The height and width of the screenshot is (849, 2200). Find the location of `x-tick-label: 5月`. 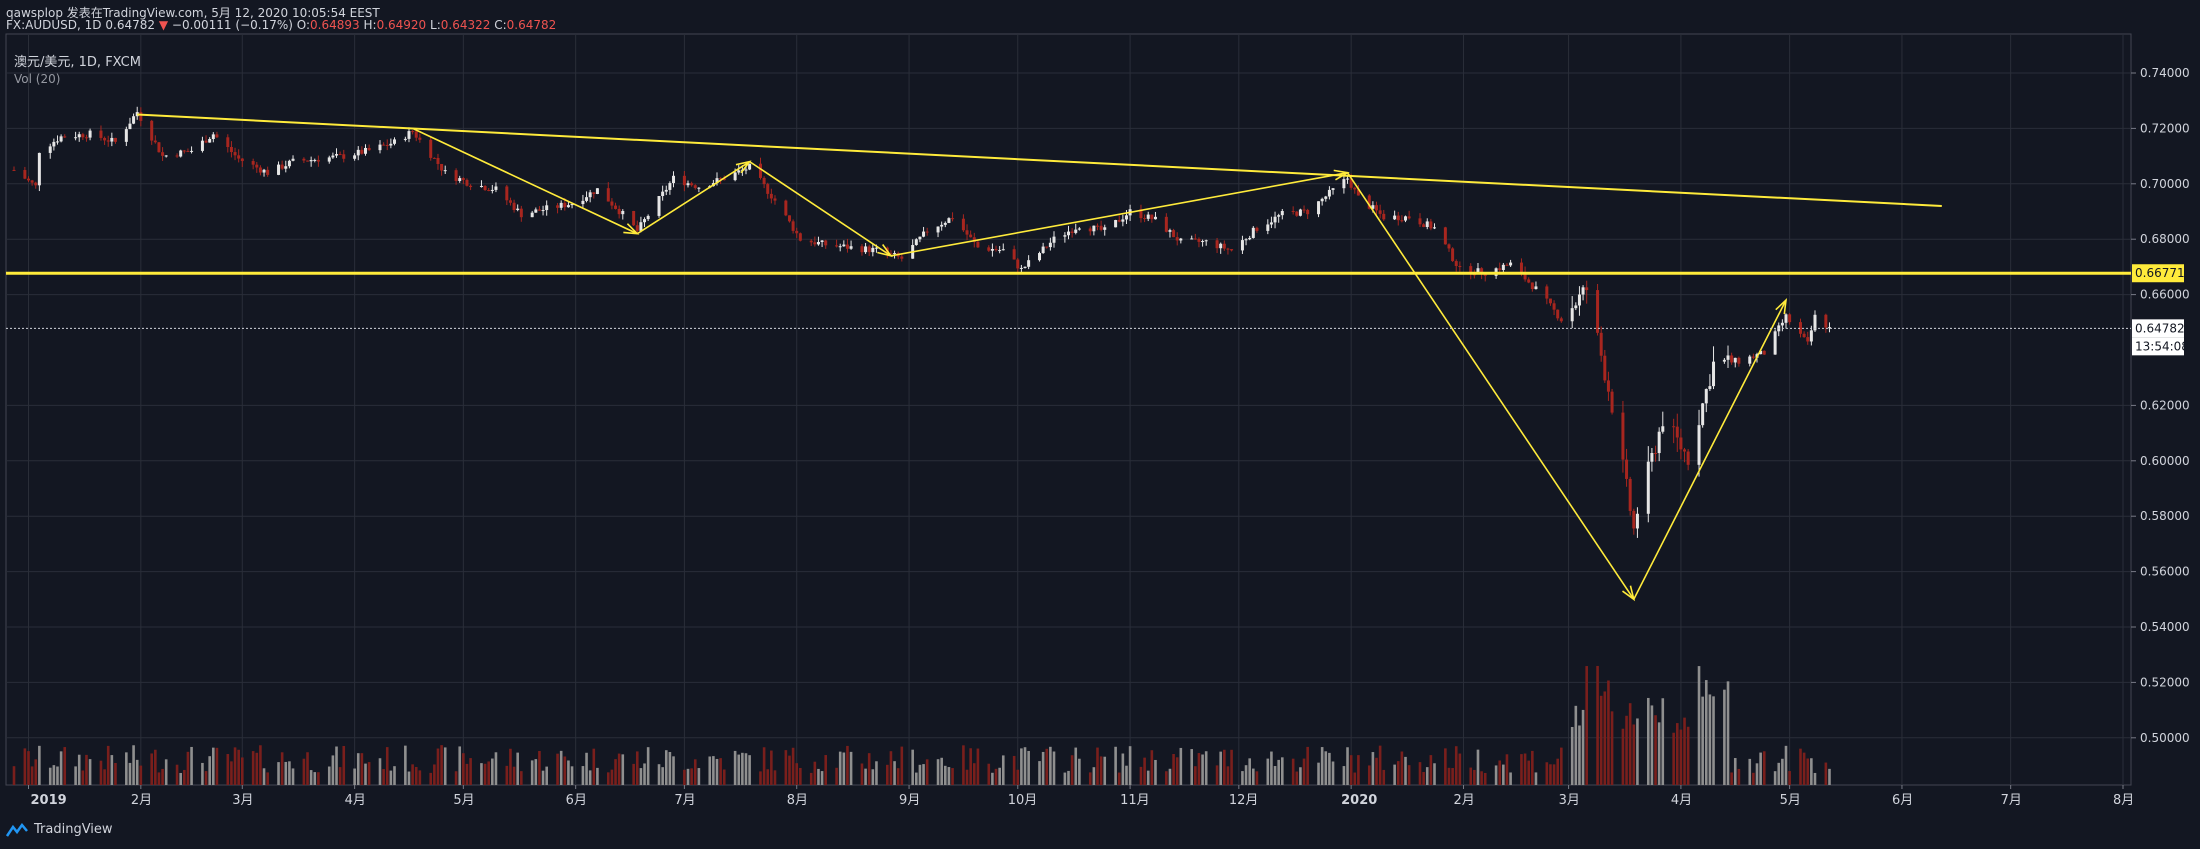

x-tick-label: 5月 is located at coordinates (463, 800).